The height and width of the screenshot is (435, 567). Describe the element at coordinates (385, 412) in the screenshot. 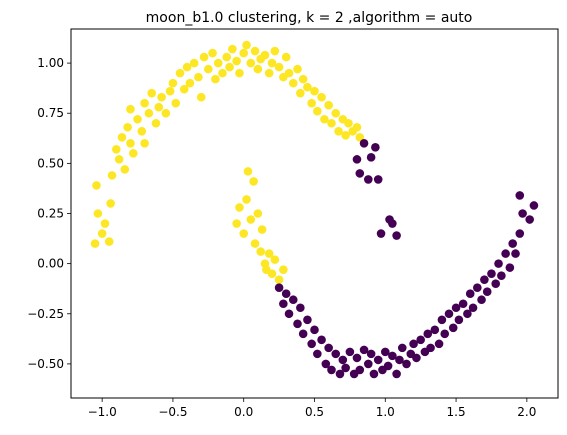

I see `x-tick-label: 1.0` at that location.